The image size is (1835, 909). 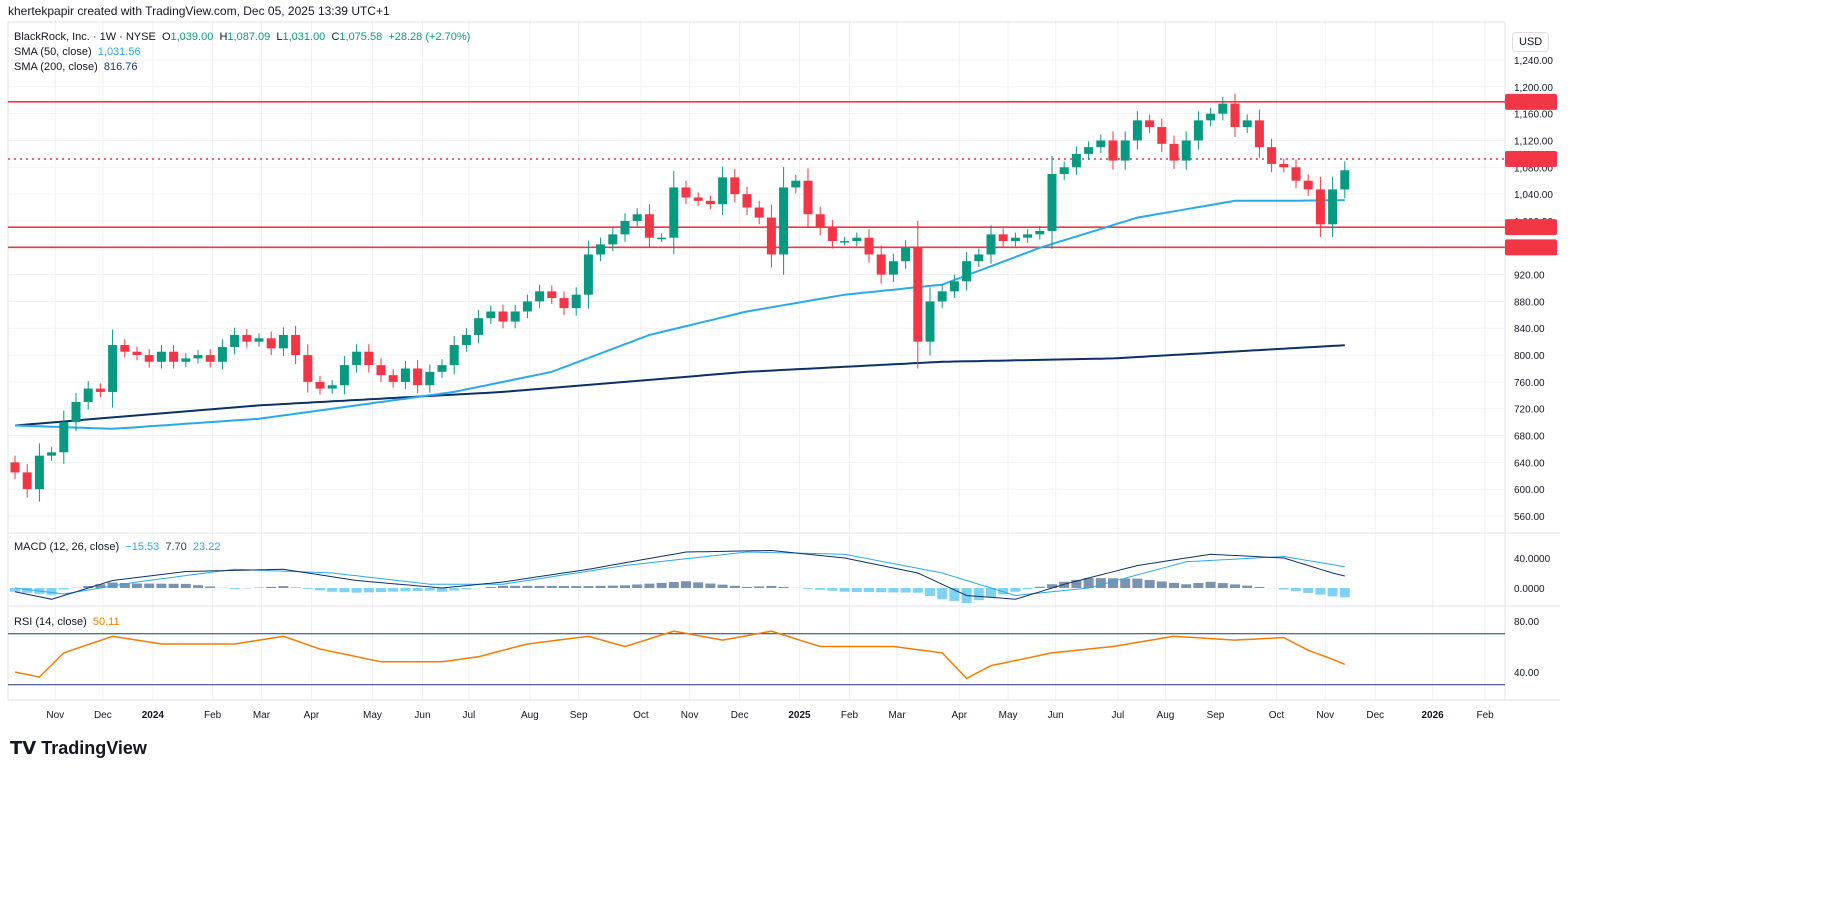 What do you see at coordinates (1529, 383) in the screenshot?
I see `price-tick-label: 760.00` at bounding box center [1529, 383].